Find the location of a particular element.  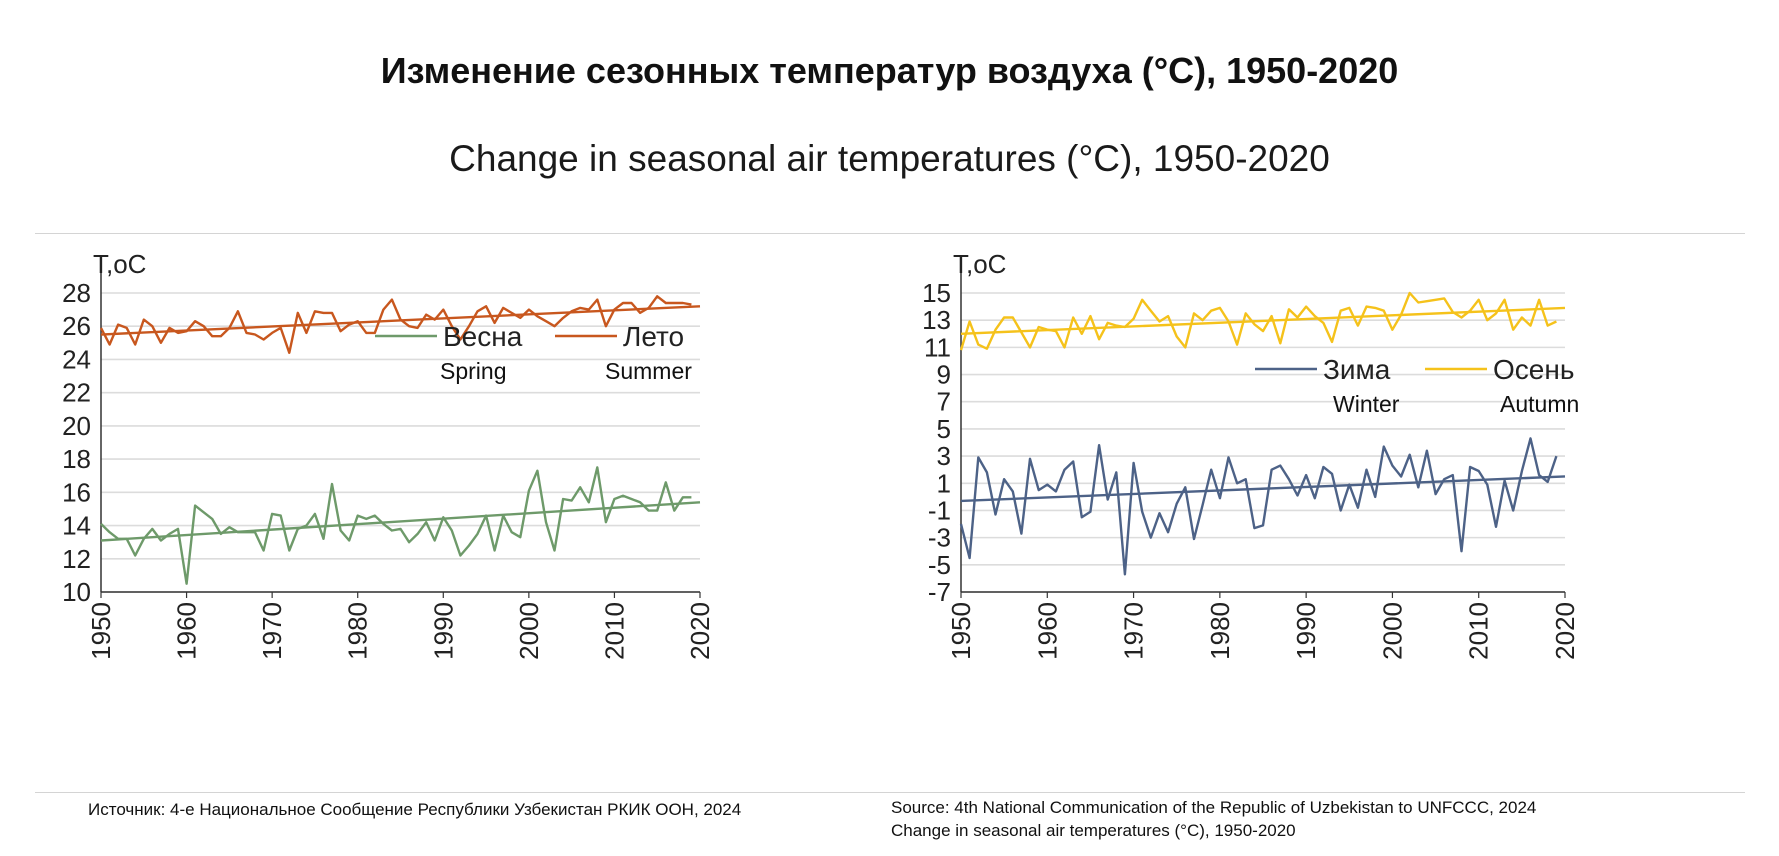

y-tick-label: 7 is located at coordinates (944, 402).